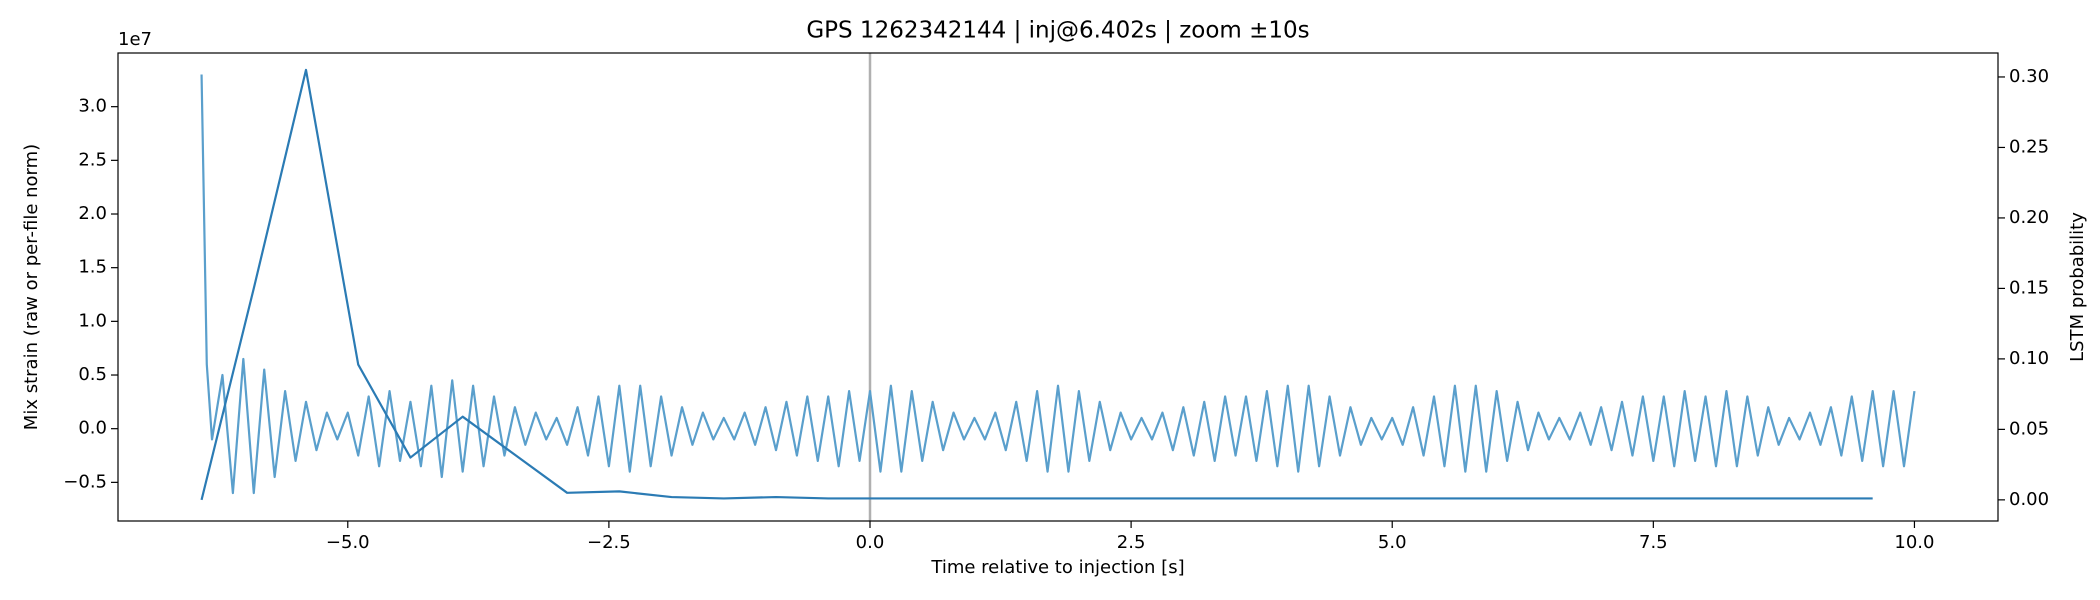 The height and width of the screenshot is (600, 2100). I want to click on y-tick-label: 2.5, so click(92, 159).